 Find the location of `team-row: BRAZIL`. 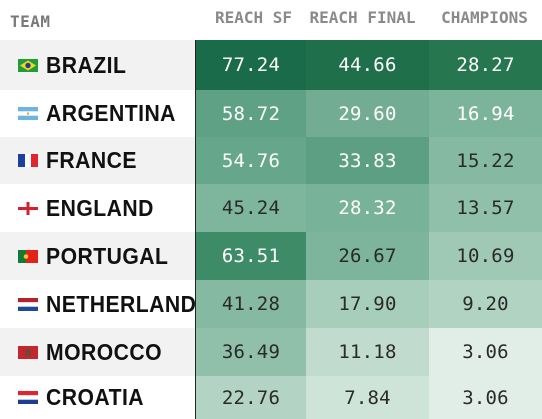

team-row: BRAZIL is located at coordinates (97, 65).